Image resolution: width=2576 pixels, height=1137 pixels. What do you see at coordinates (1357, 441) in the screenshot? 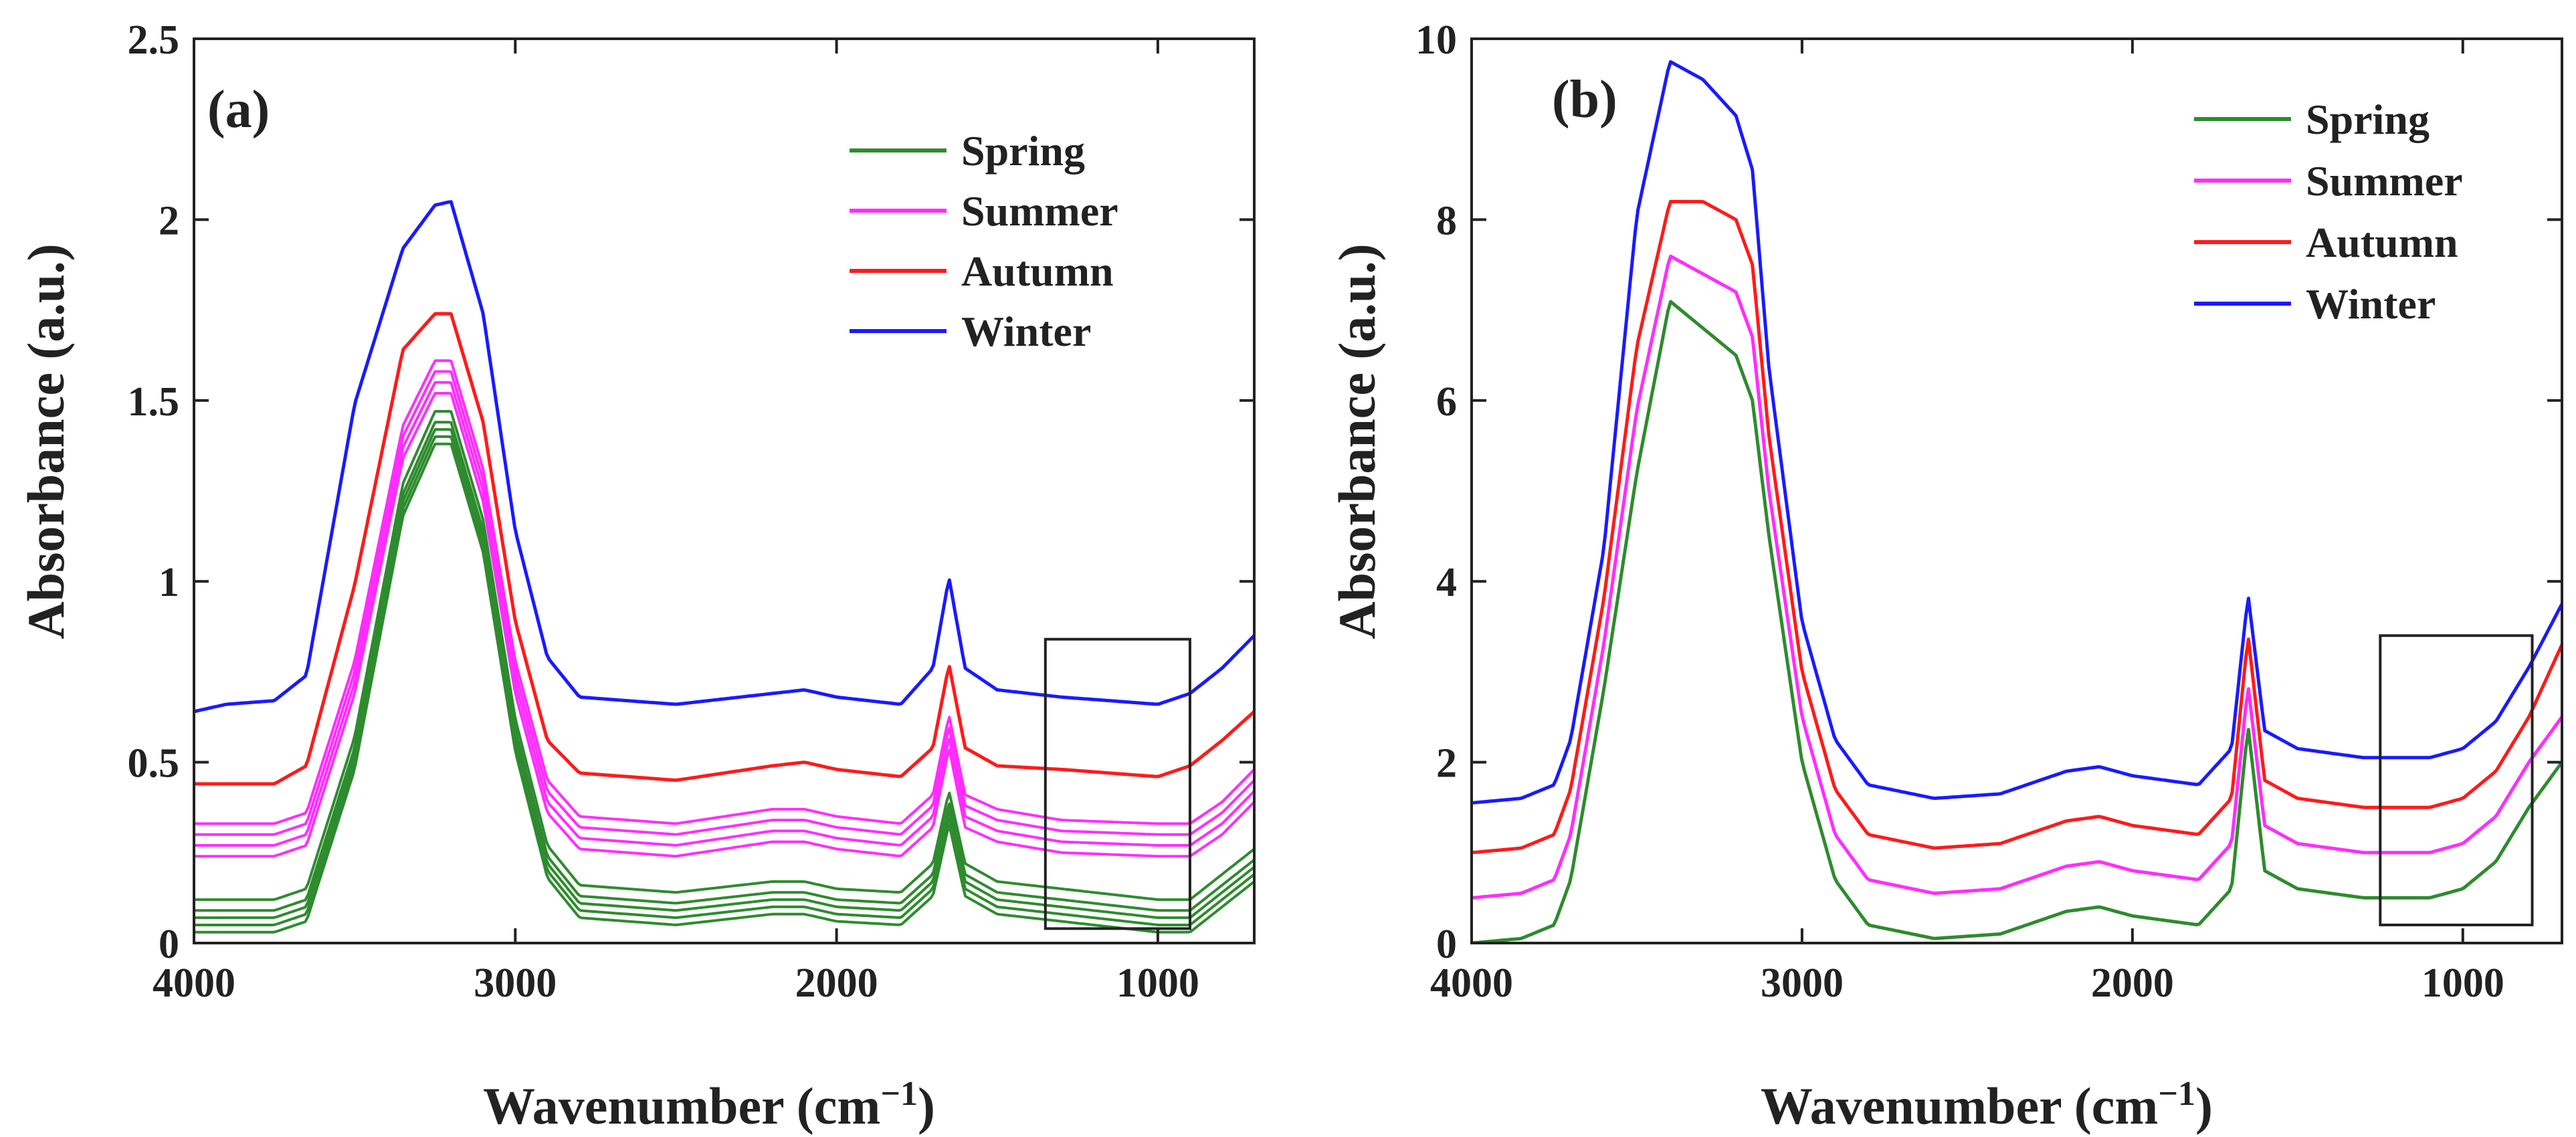
I see `panel-b-ylabel: Absorbance (a.u.)` at bounding box center [1357, 441].